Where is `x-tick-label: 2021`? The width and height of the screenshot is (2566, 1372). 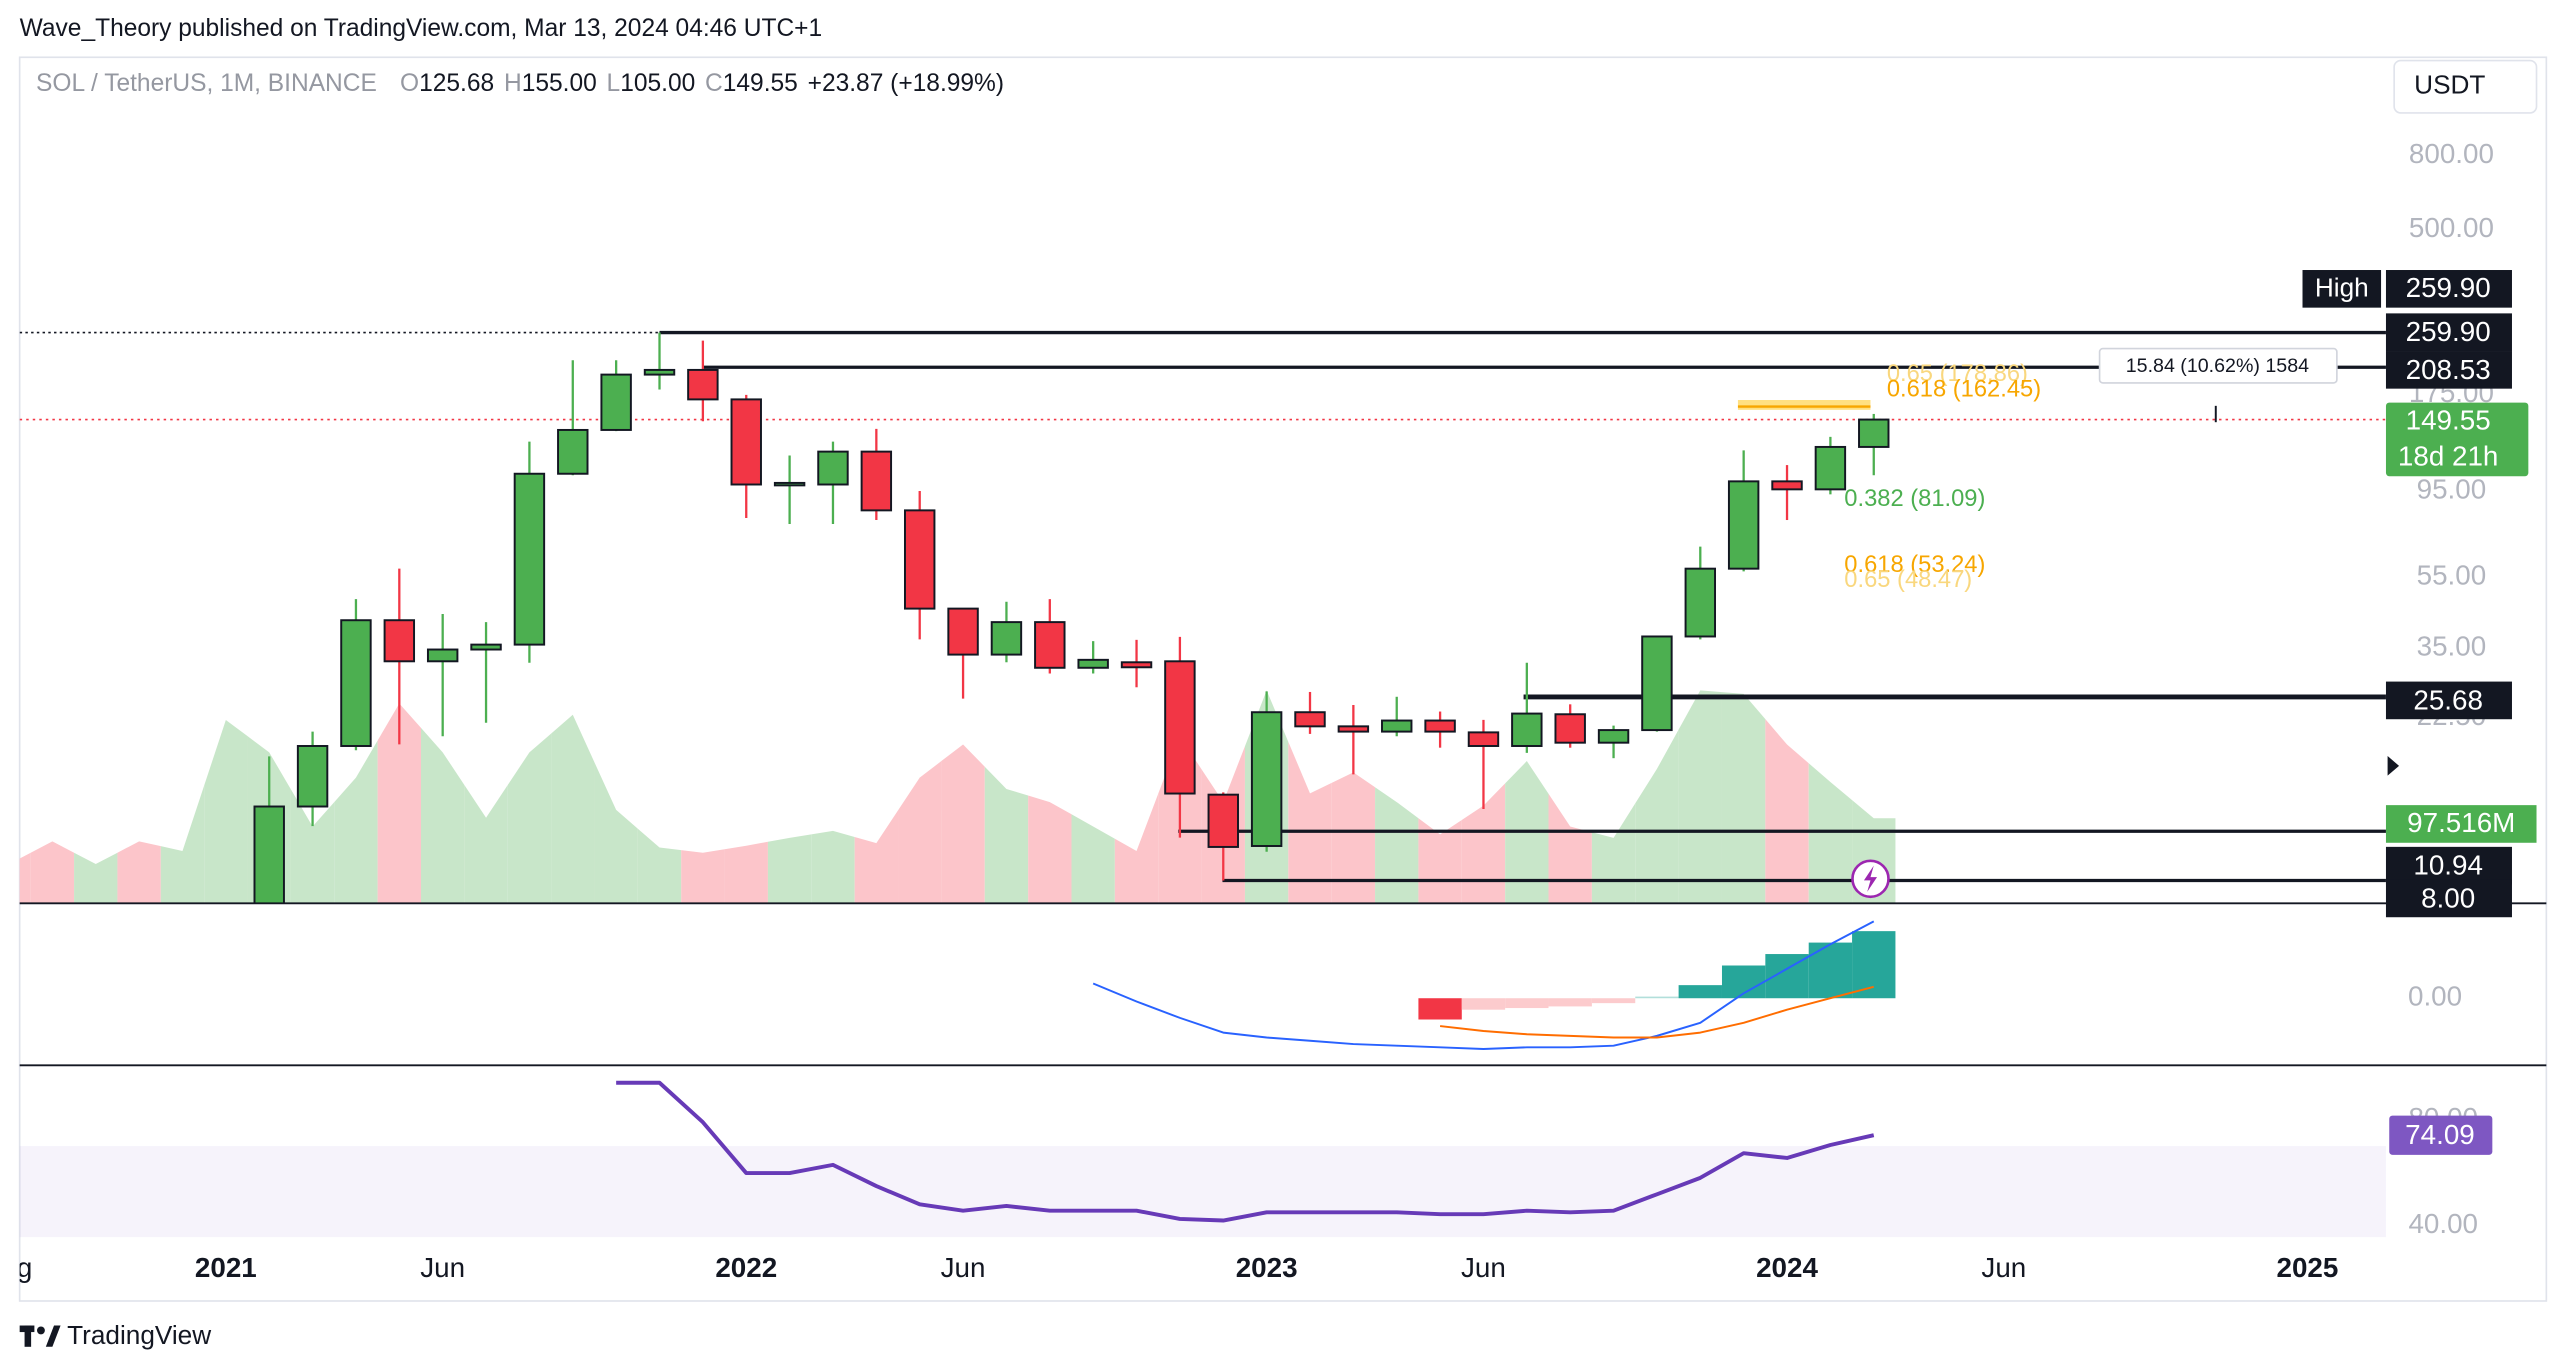 x-tick-label: 2021 is located at coordinates (226, 1267).